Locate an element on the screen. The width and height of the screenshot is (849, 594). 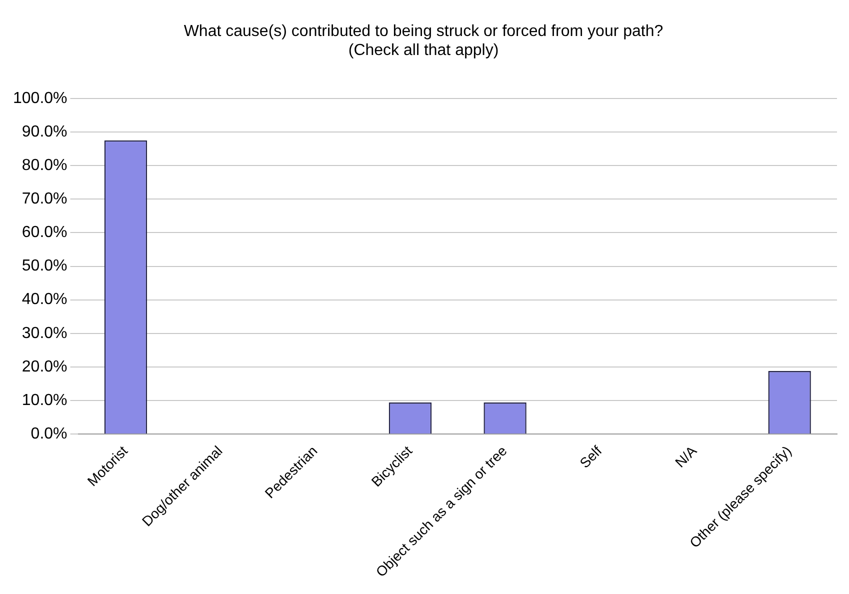
x-tick-label: Self is located at coordinates (590, 456).